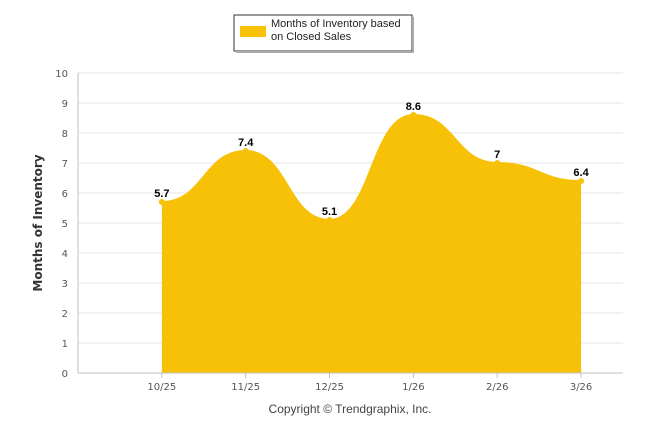 This screenshot has width=646, height=434. What do you see at coordinates (497, 387) in the screenshot?
I see `x-tick-label: 2/26` at bounding box center [497, 387].